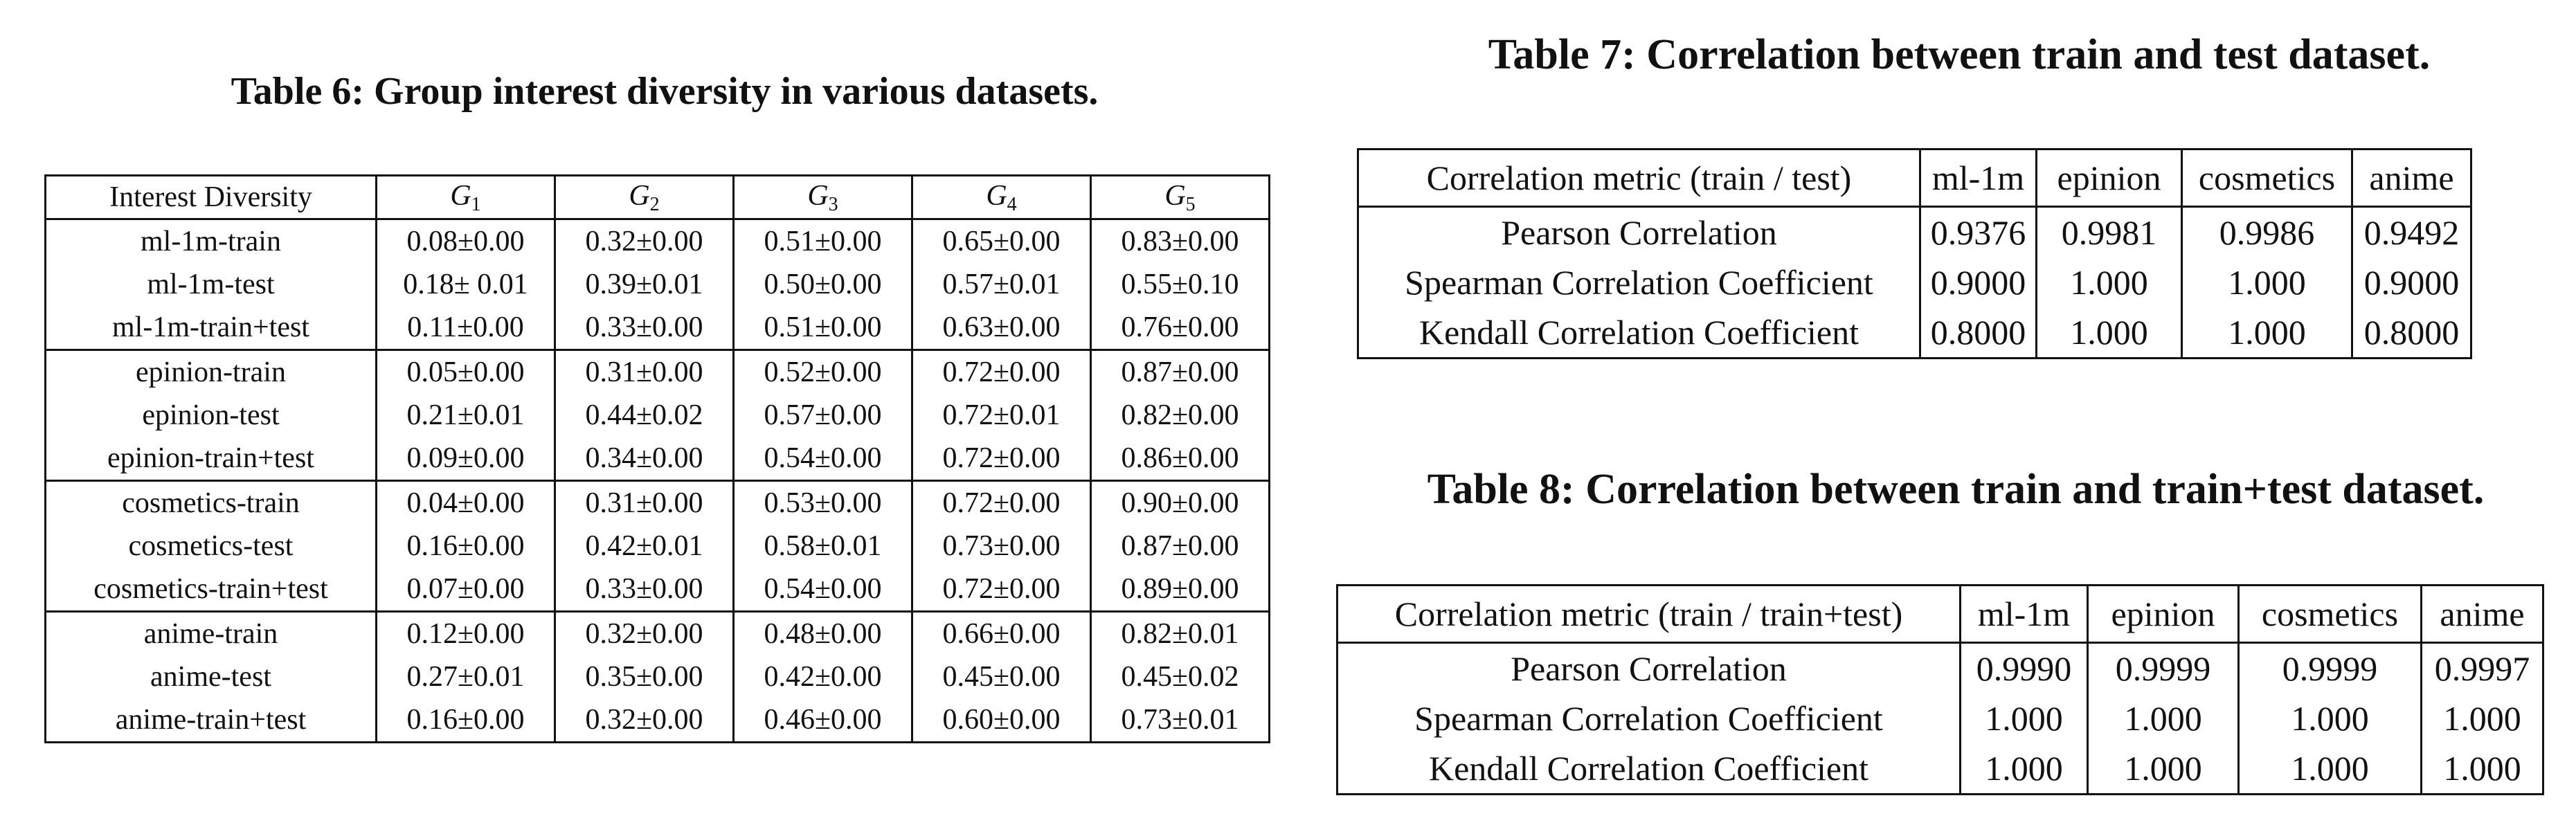 The image size is (2576, 825). What do you see at coordinates (822, 502) in the screenshot?
I see `table-cell: 0.53±0.00` at bounding box center [822, 502].